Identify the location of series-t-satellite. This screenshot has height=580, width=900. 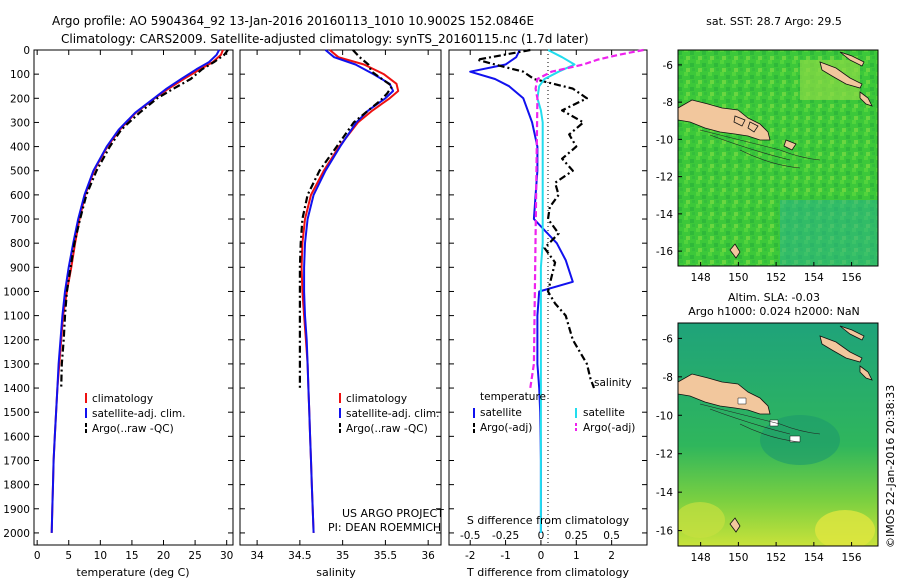
(521, 291).